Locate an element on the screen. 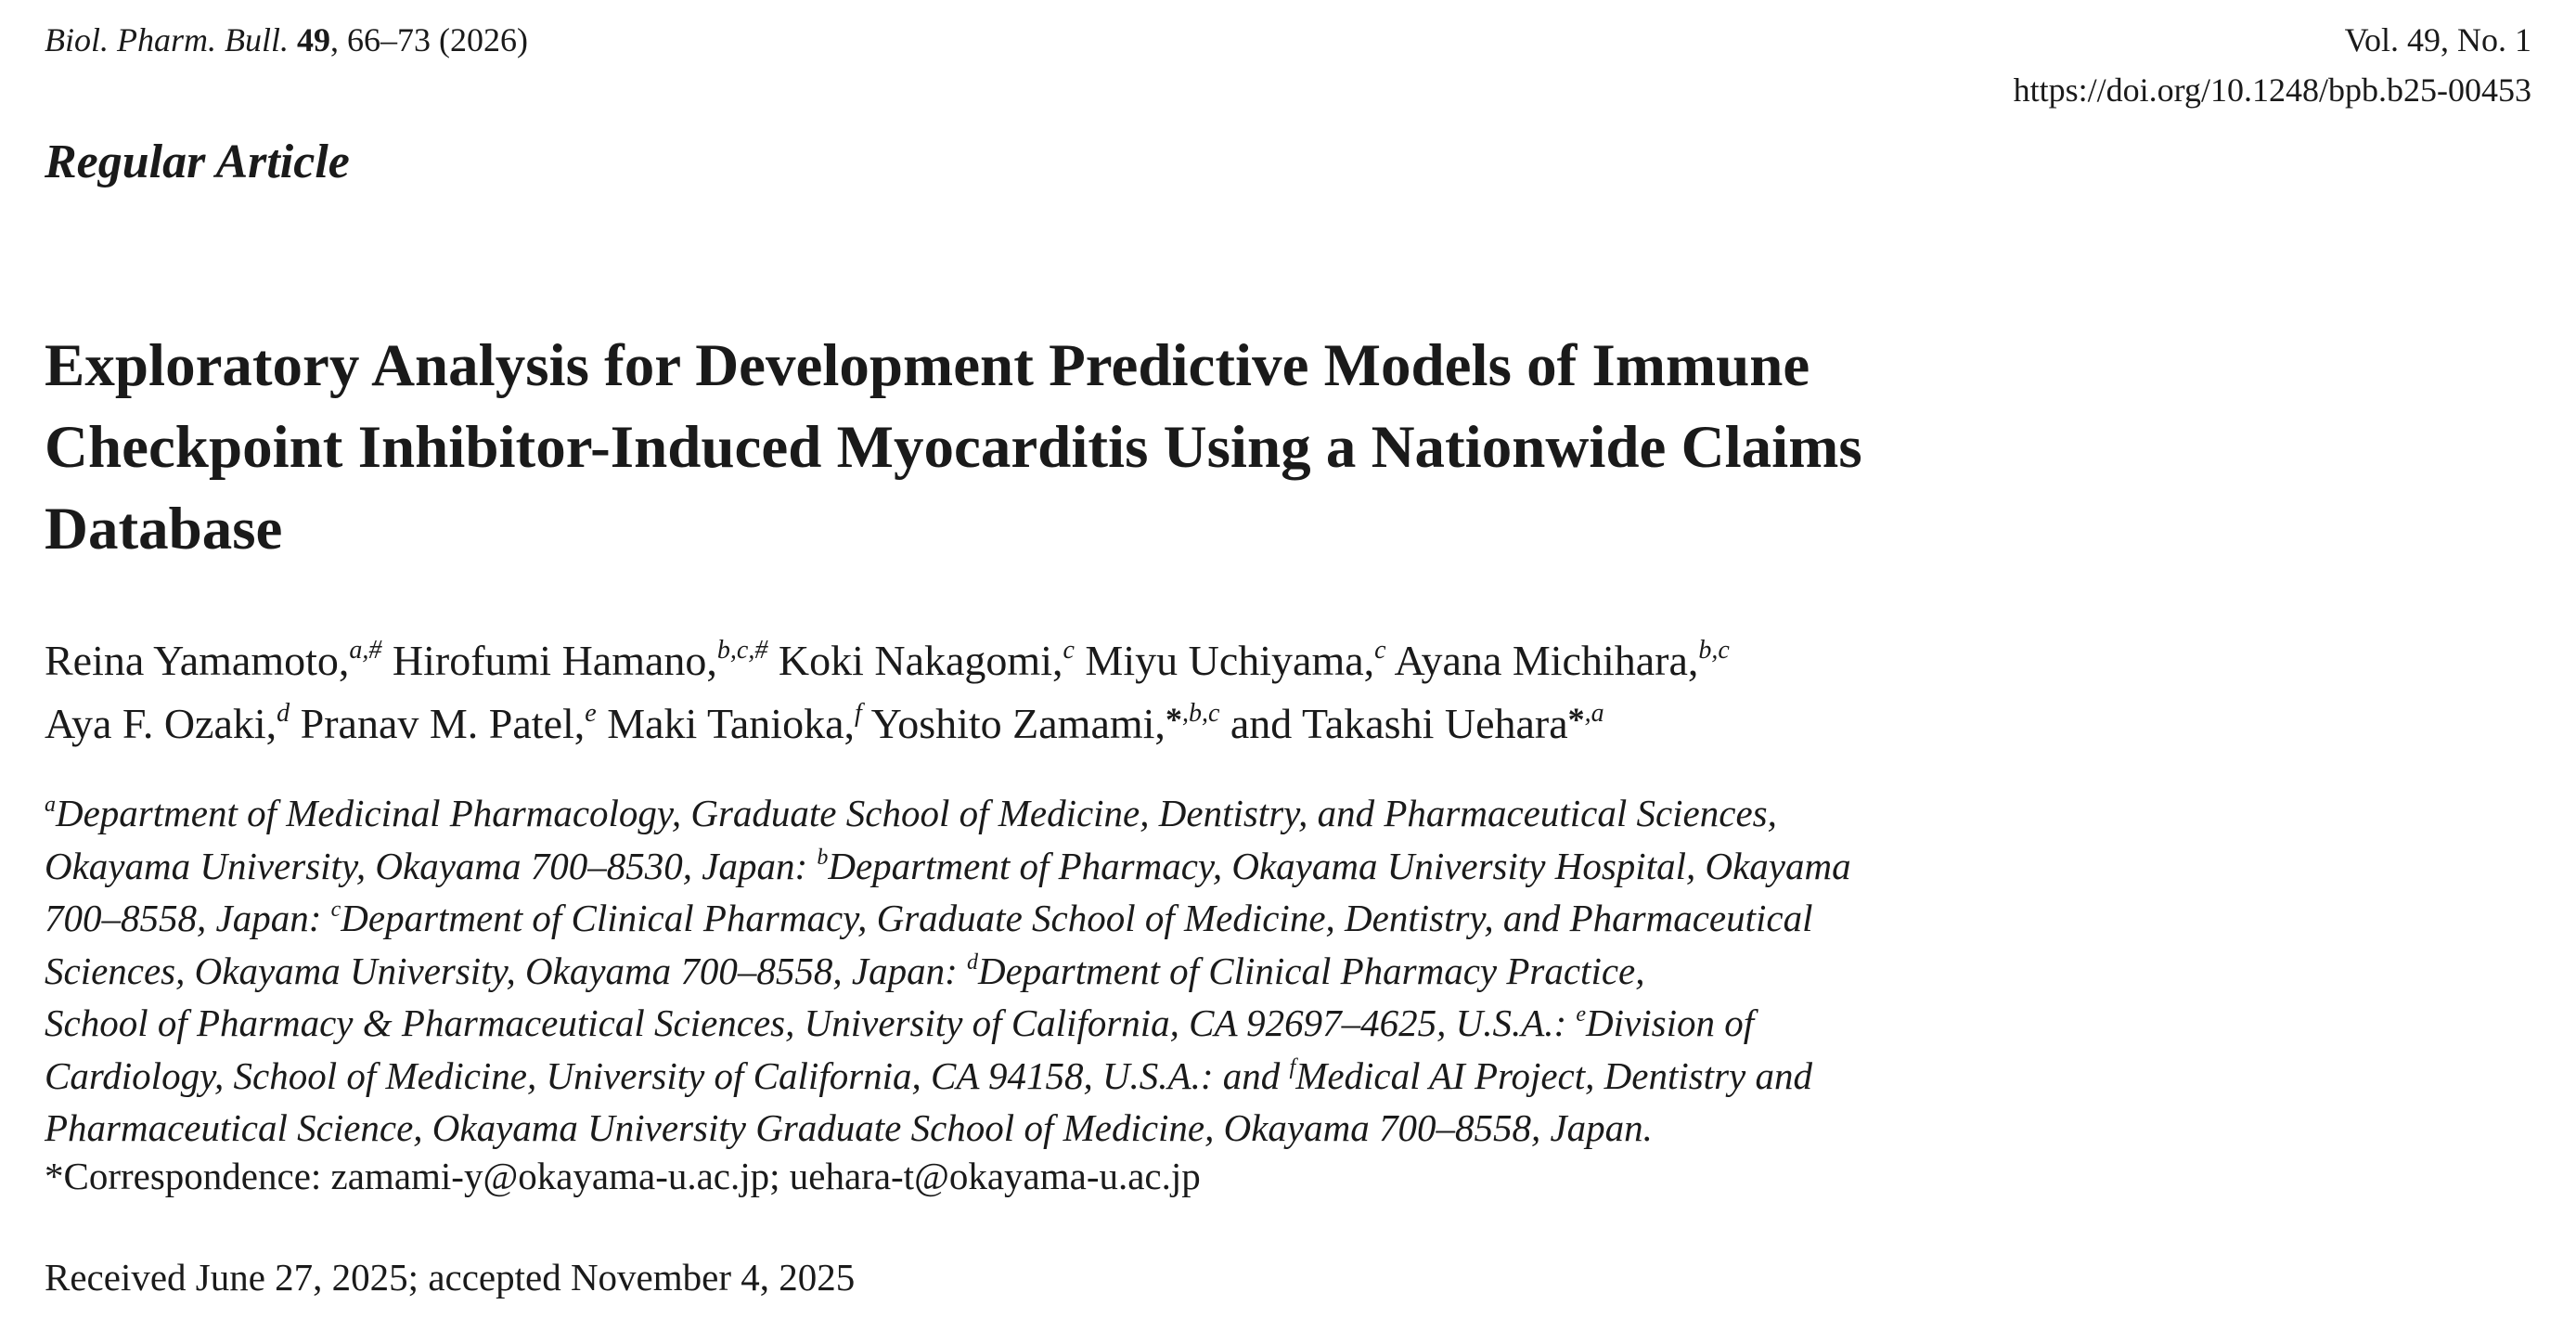 The height and width of the screenshot is (1318, 2576). title-line: Database is located at coordinates (164, 529).